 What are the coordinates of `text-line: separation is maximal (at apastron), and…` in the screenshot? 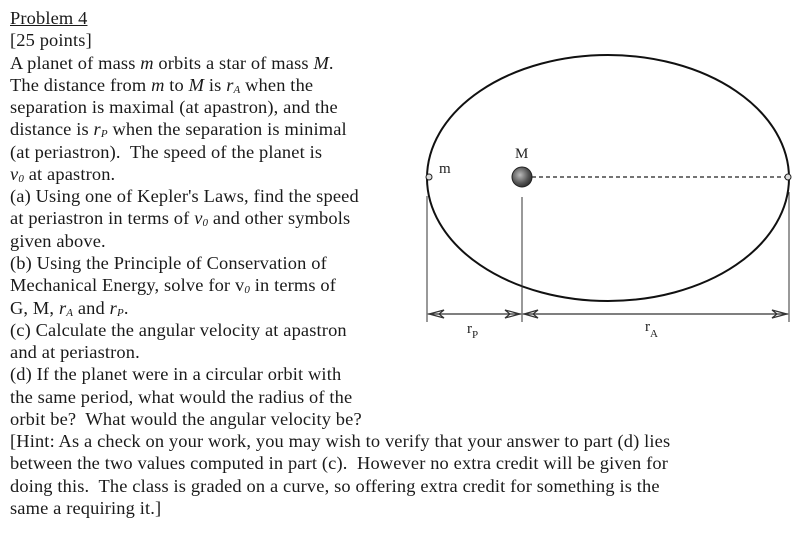 It's located at (174, 107).